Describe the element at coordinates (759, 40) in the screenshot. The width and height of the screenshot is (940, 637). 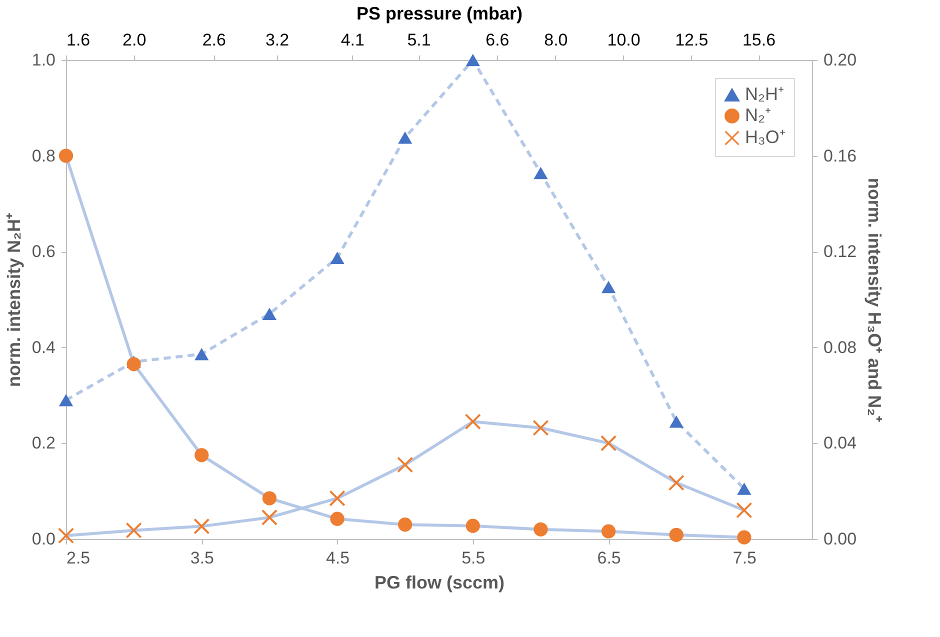
I see `x2-tick-label: 15.6` at that location.